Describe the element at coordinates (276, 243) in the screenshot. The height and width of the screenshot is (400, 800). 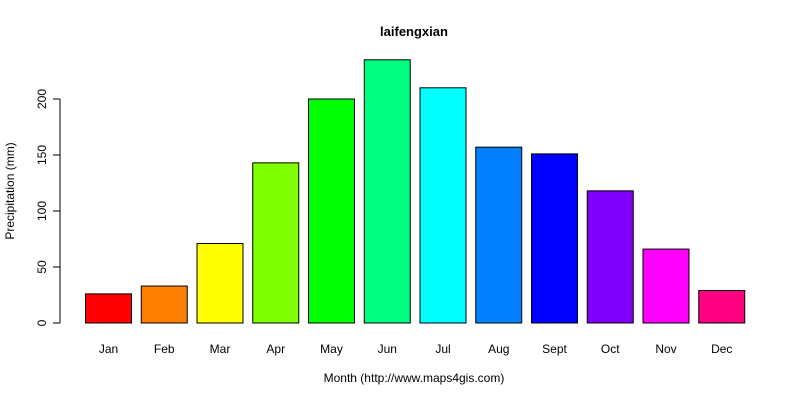
I see `bar-apr` at that location.